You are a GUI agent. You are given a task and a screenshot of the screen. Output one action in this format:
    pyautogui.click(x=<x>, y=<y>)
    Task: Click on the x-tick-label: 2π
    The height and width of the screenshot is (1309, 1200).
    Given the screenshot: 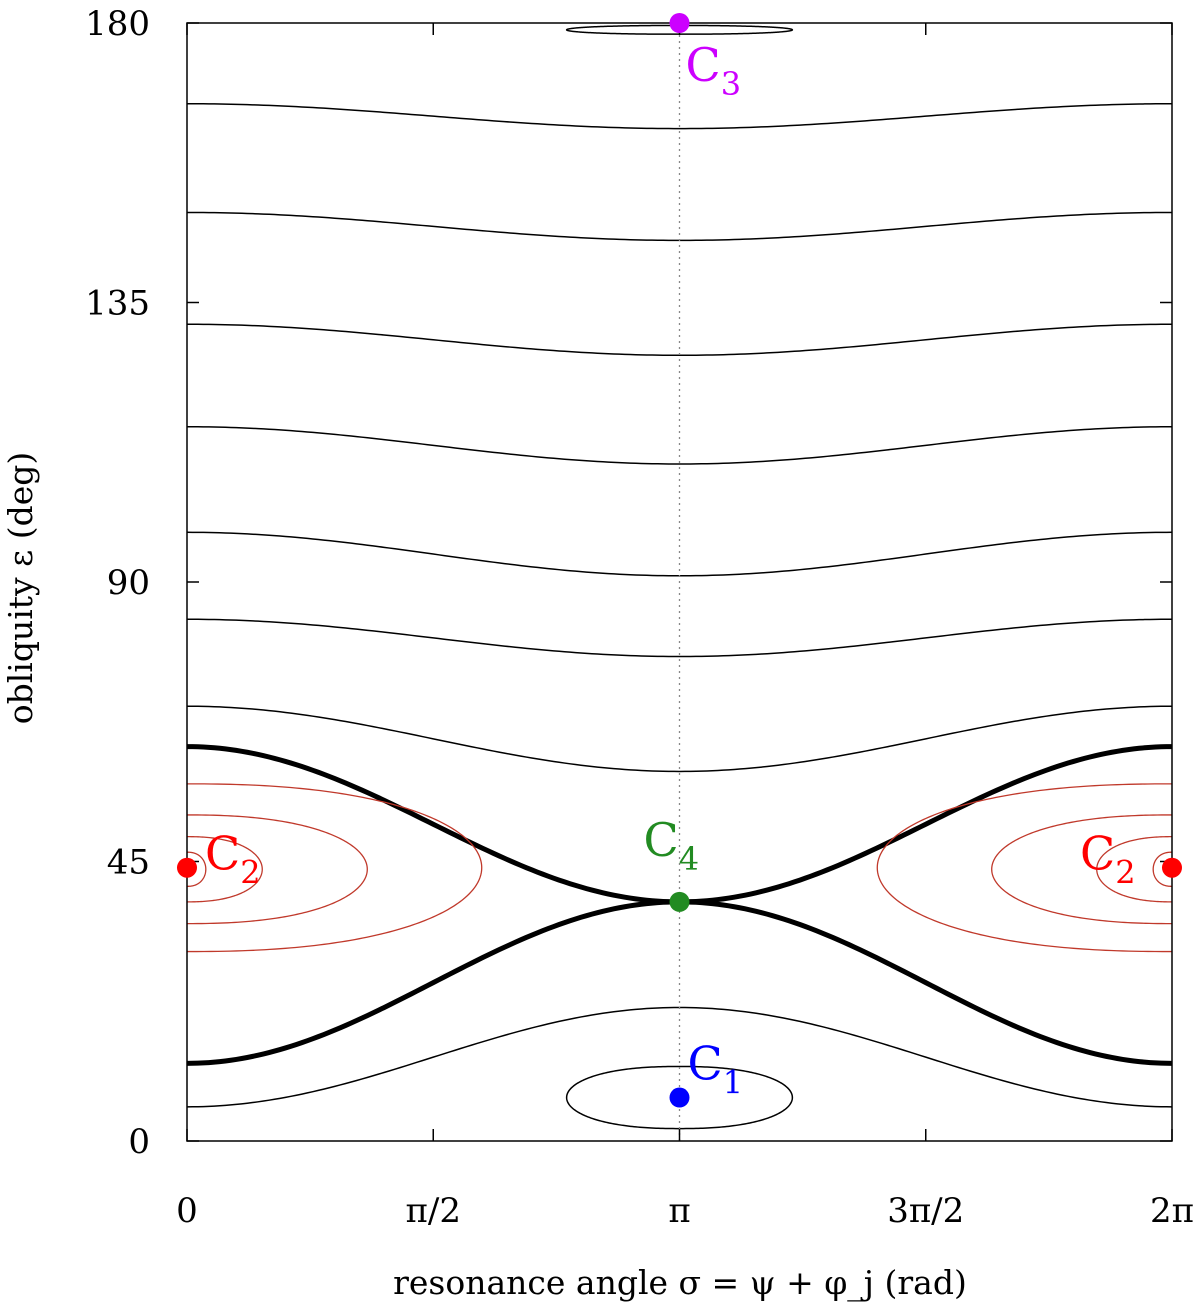 What is the action you would take?
    pyautogui.click(x=1172, y=1211)
    